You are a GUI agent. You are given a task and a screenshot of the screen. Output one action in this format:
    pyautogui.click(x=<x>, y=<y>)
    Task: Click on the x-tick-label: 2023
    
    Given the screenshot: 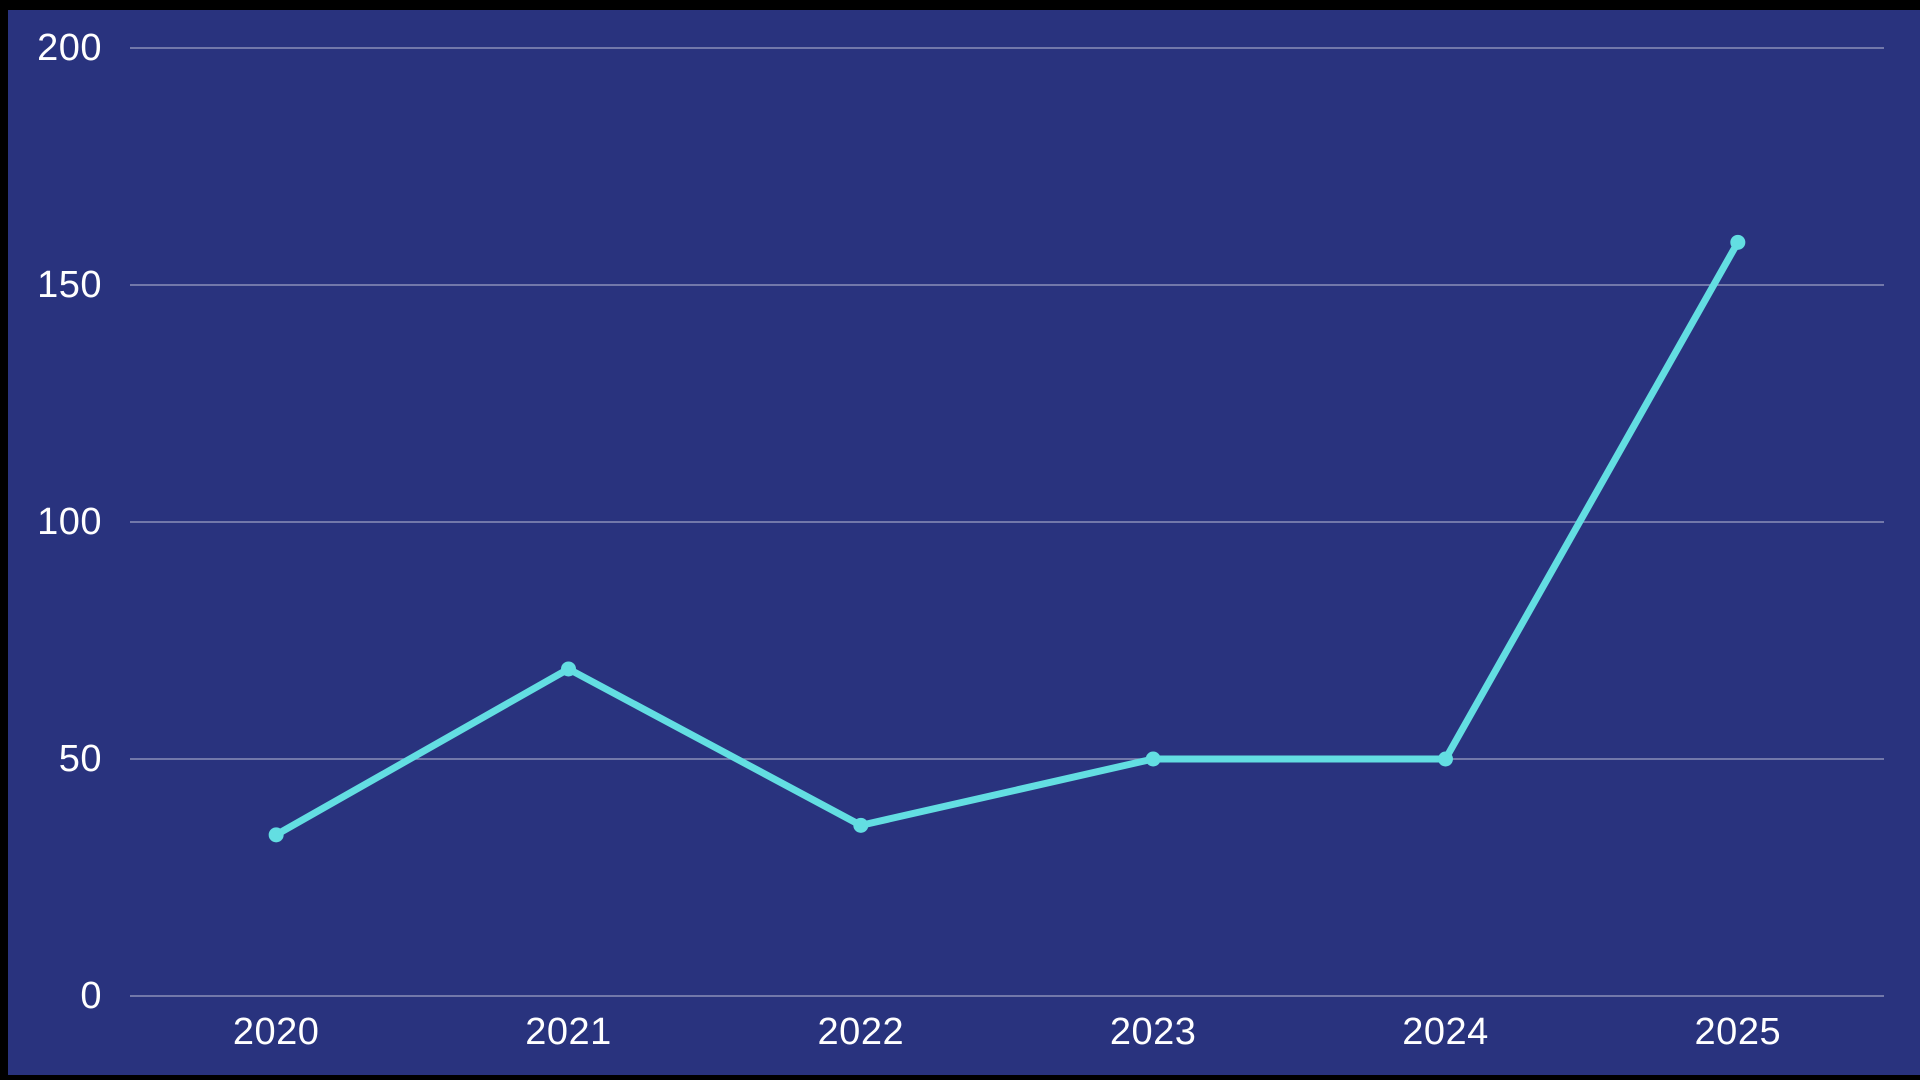 What is the action you would take?
    pyautogui.click(x=1153, y=1032)
    